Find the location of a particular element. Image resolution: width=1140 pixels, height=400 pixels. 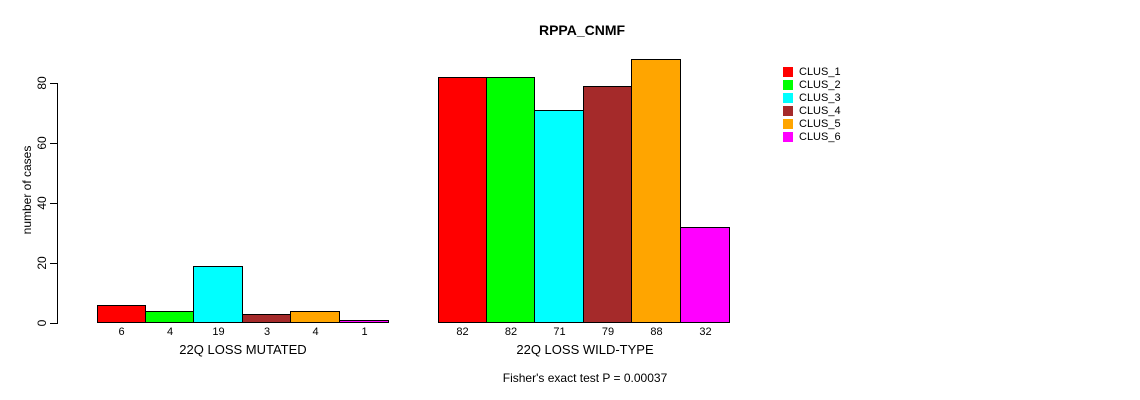

y-tick-label: 40 is located at coordinates (42, 203).